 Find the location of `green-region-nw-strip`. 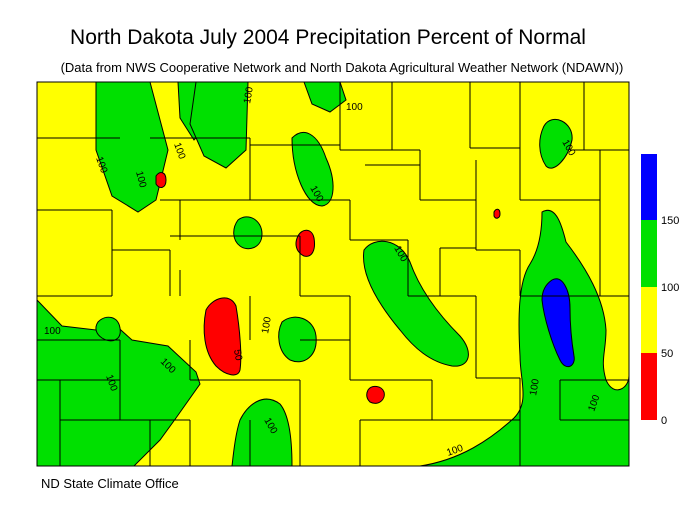

green-region-nw-strip is located at coordinates (132, 147).